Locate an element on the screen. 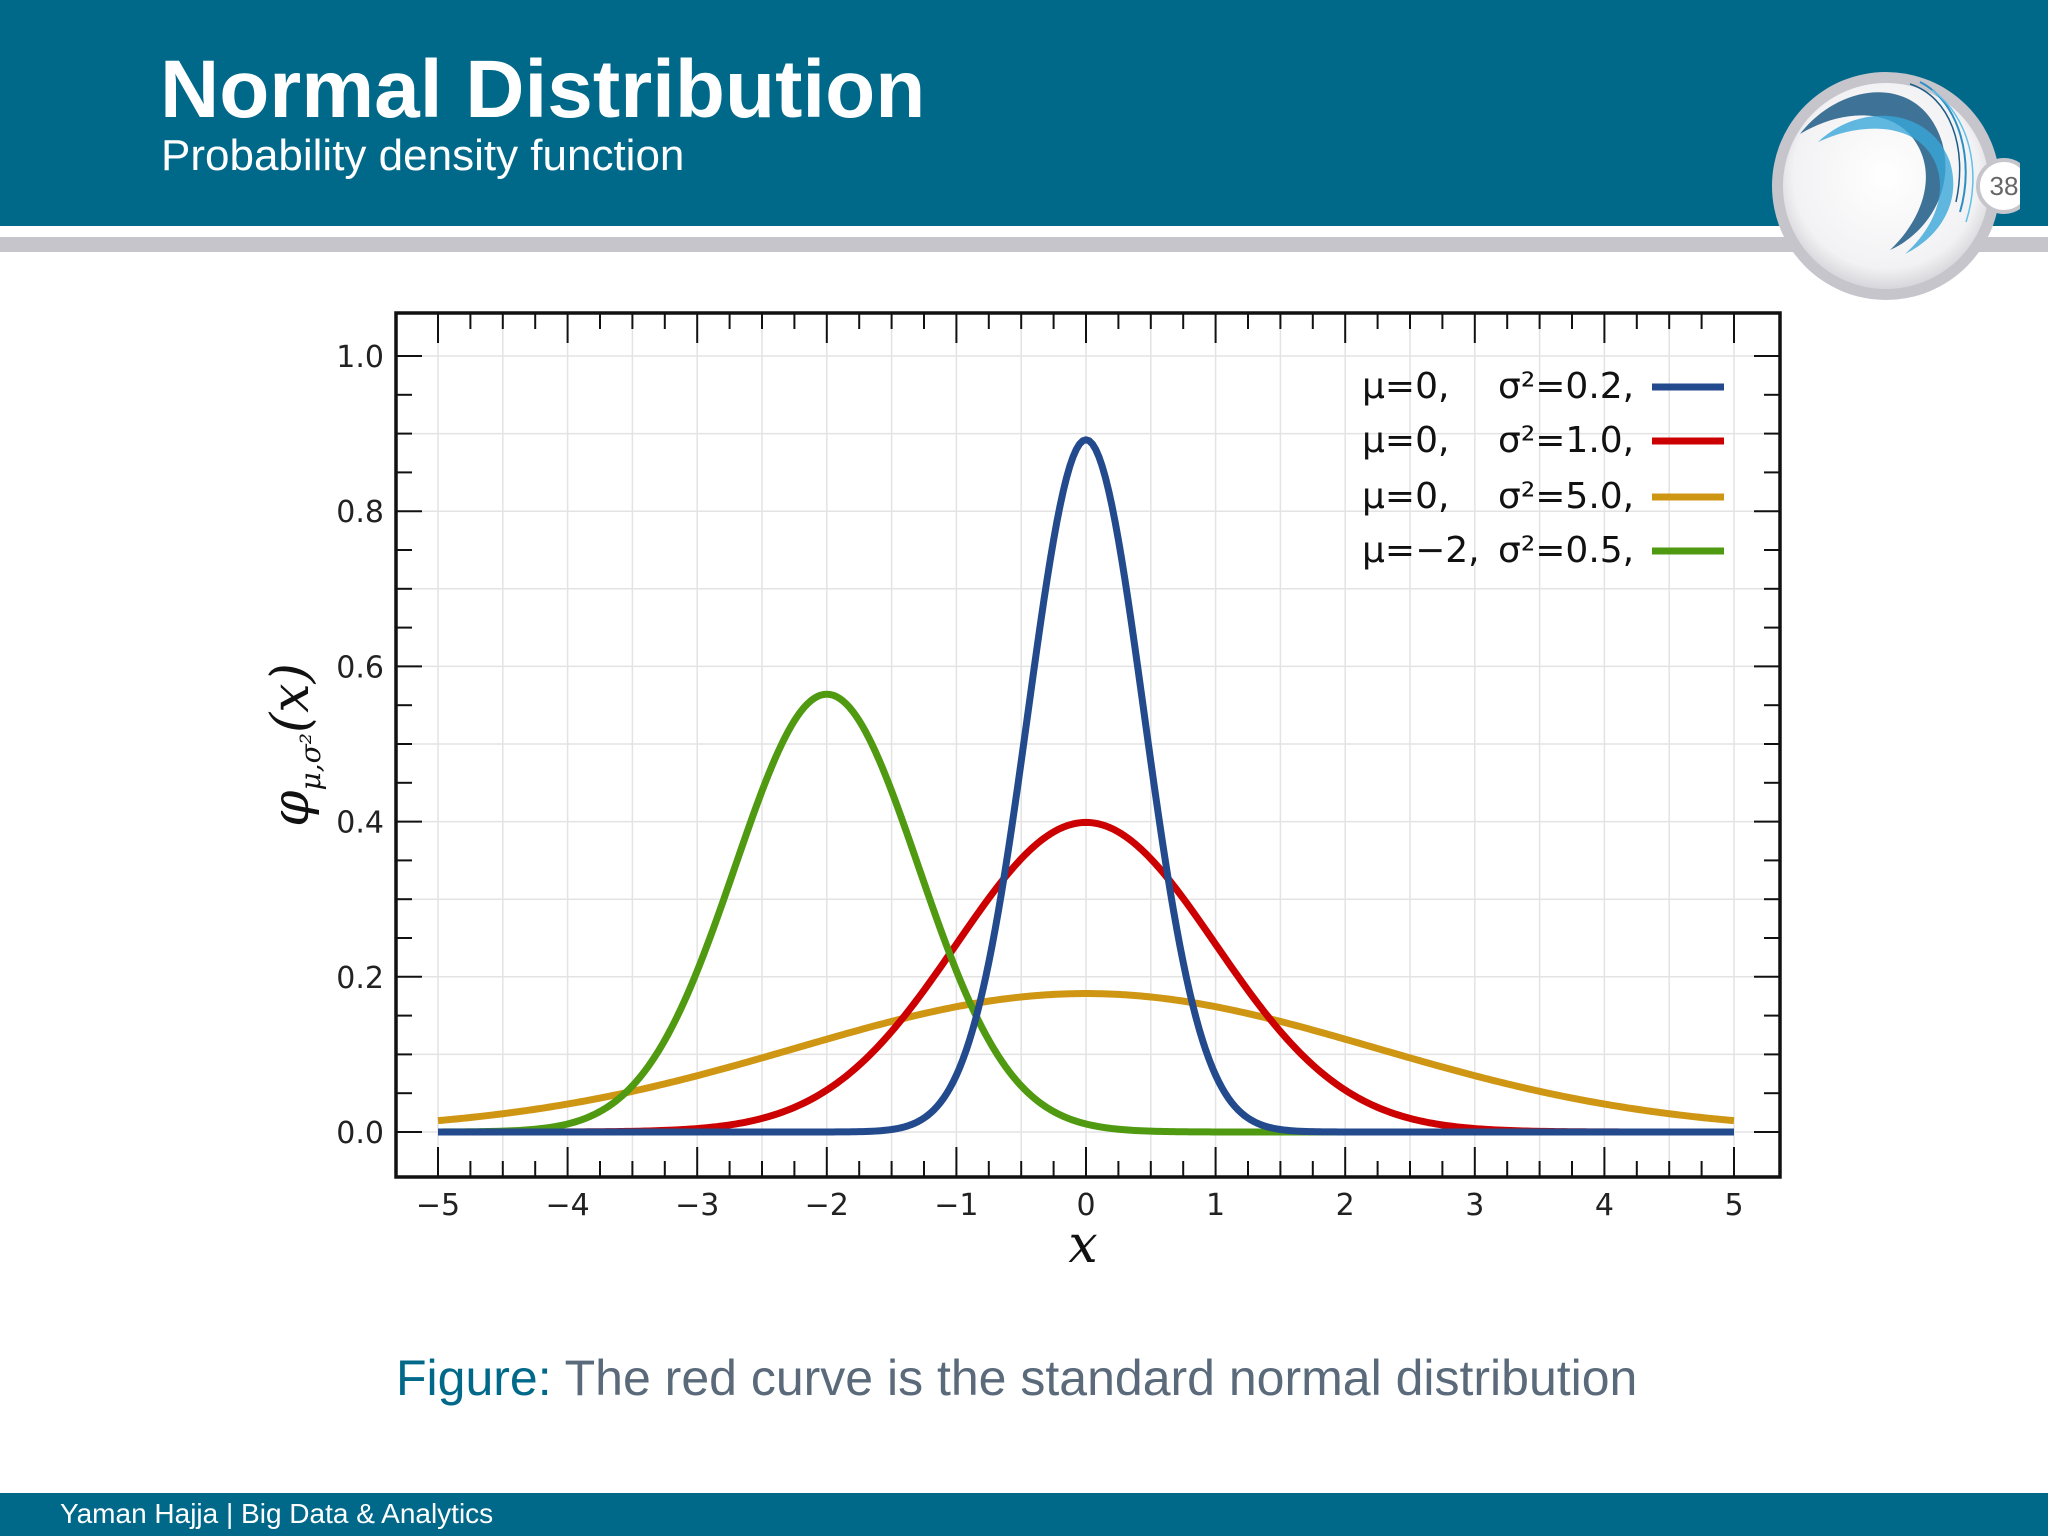  legend-sigma-label: σ²=0.5, is located at coordinates (1566, 550).